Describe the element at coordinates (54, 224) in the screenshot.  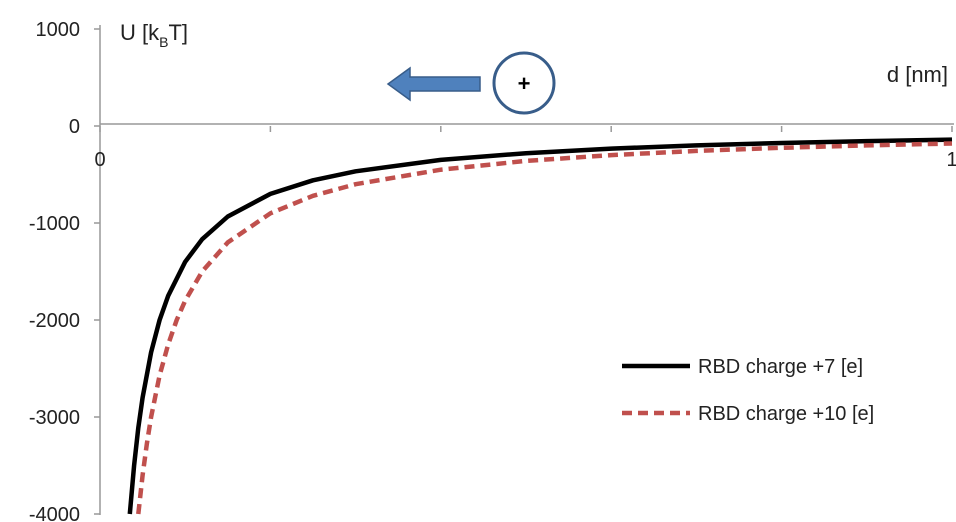
I see `y-tick-label: -1000` at that location.